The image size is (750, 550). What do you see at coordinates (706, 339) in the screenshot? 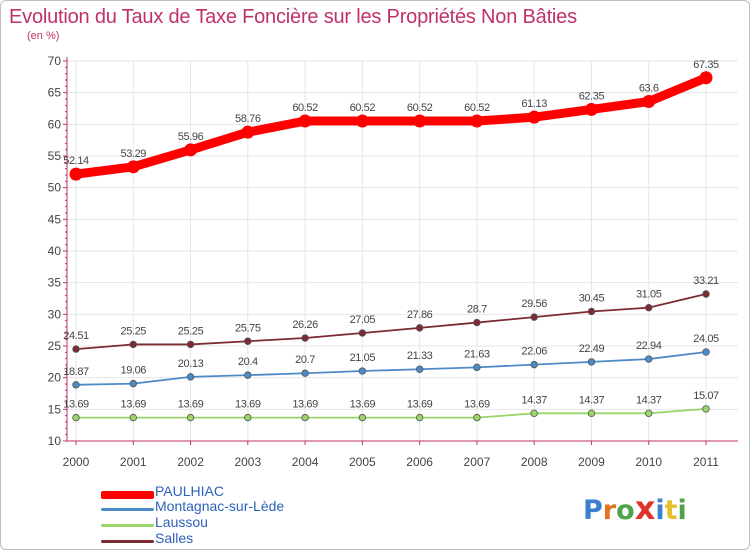
I see `data-label: 24.05` at bounding box center [706, 339].